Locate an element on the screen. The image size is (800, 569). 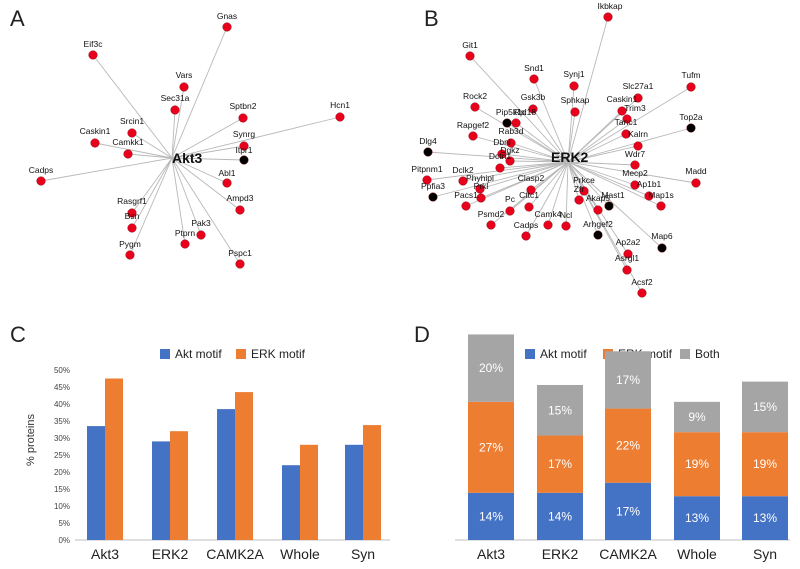
erk2-node-prkce is located at coordinates (584, 191).